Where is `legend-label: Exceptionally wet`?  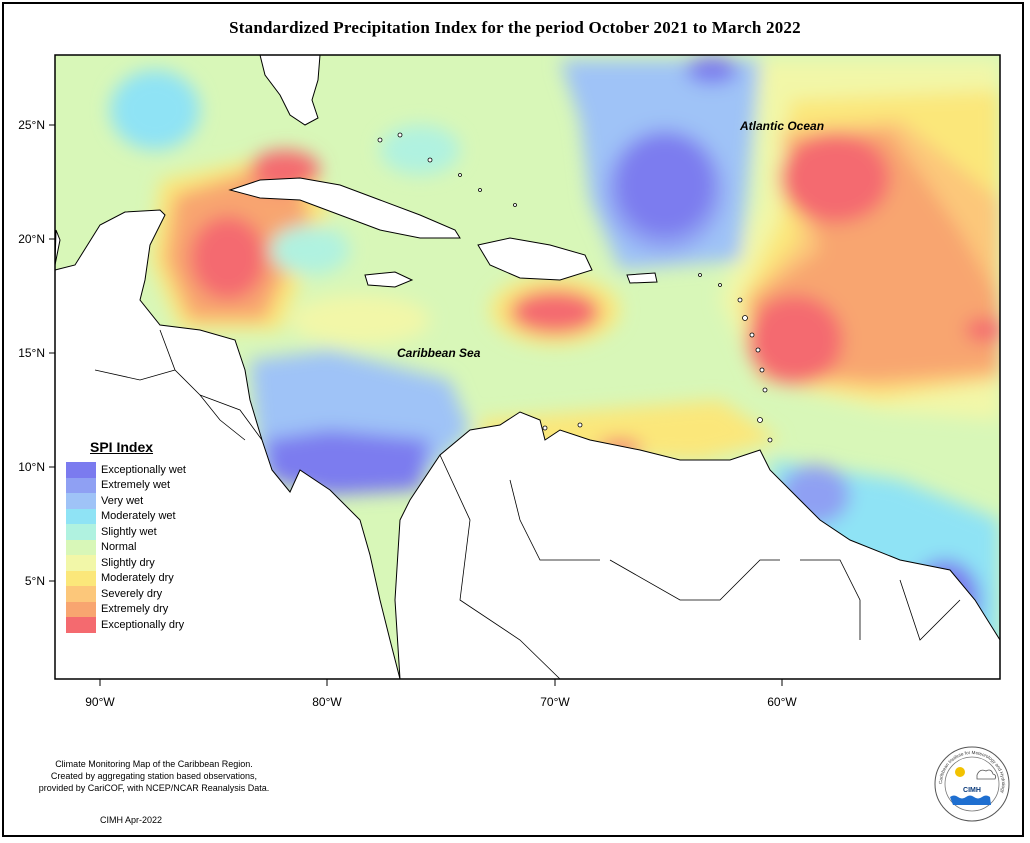 legend-label: Exceptionally wet is located at coordinates (143, 469).